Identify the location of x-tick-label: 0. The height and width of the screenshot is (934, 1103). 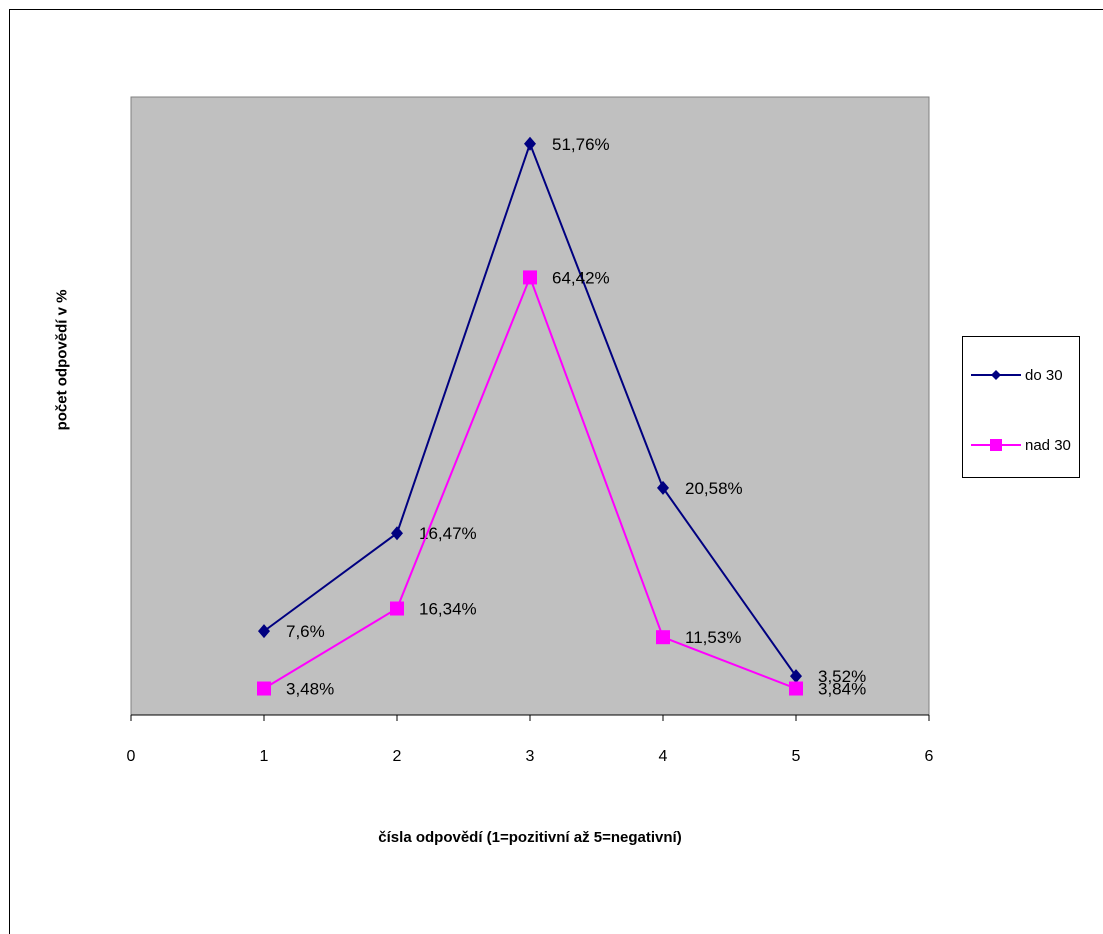
(131, 756).